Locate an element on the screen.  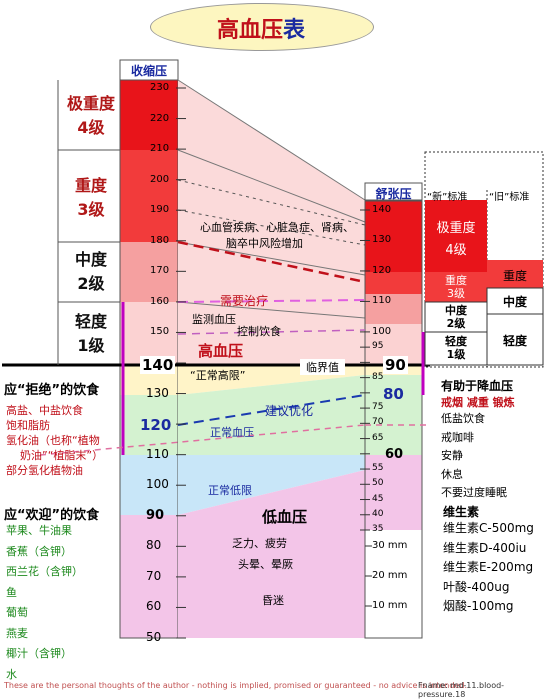
sys-band-grade2 is located at coordinates (149, 272).